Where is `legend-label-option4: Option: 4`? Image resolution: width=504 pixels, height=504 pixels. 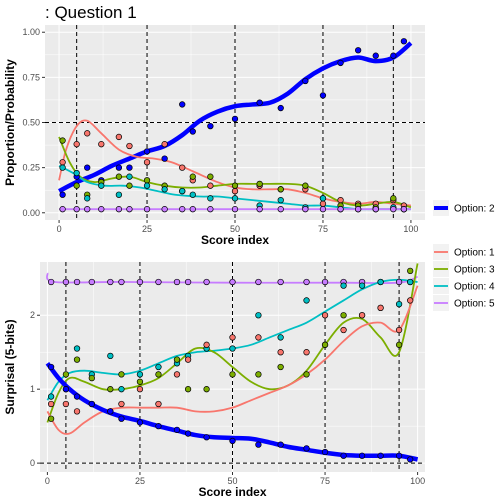
legend-label-option4: Option: 4 is located at coordinates (474, 287).